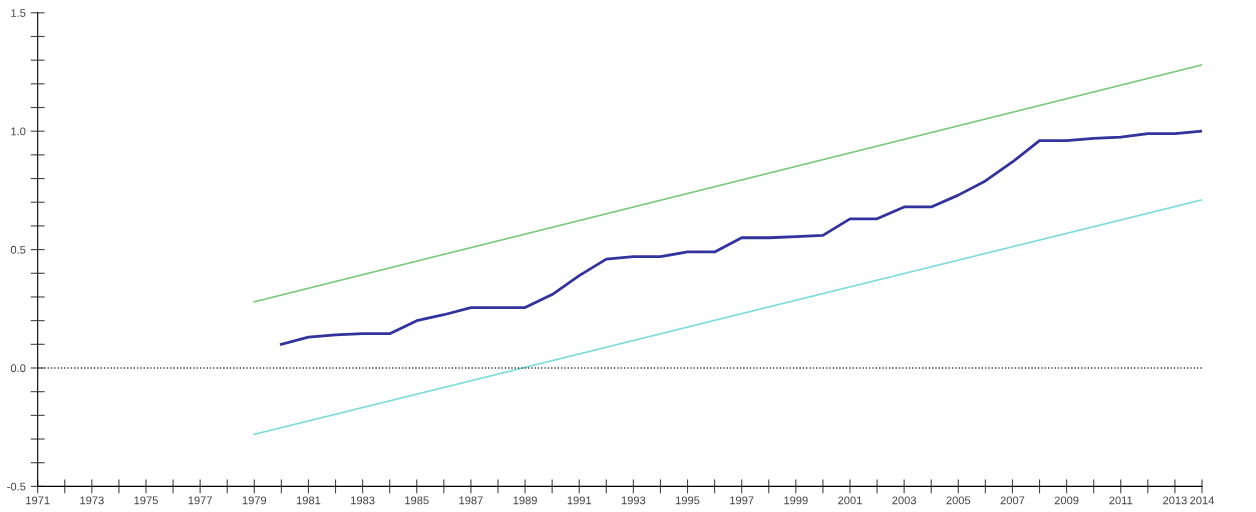  I want to click on x-tick-label: 2013, so click(1175, 500).